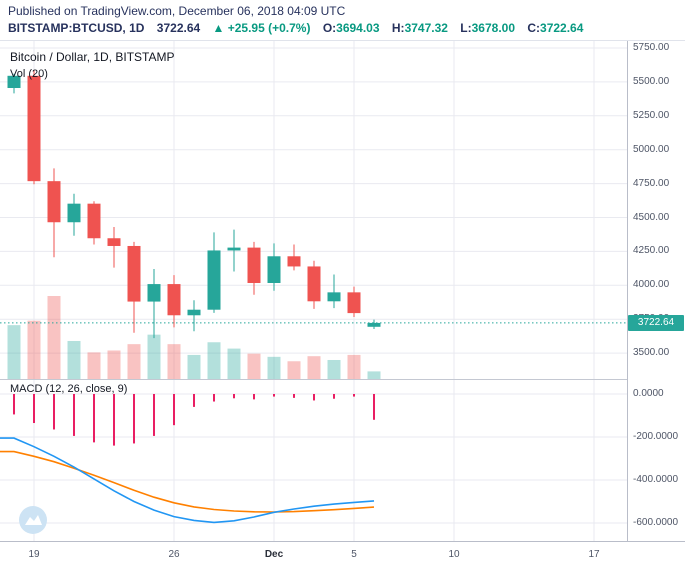 The image size is (685, 578). Describe the element at coordinates (92, 57) in the screenshot. I see `chart-title-legend: Bitcoin / Dollar, 1D, BITSTAMP` at that location.